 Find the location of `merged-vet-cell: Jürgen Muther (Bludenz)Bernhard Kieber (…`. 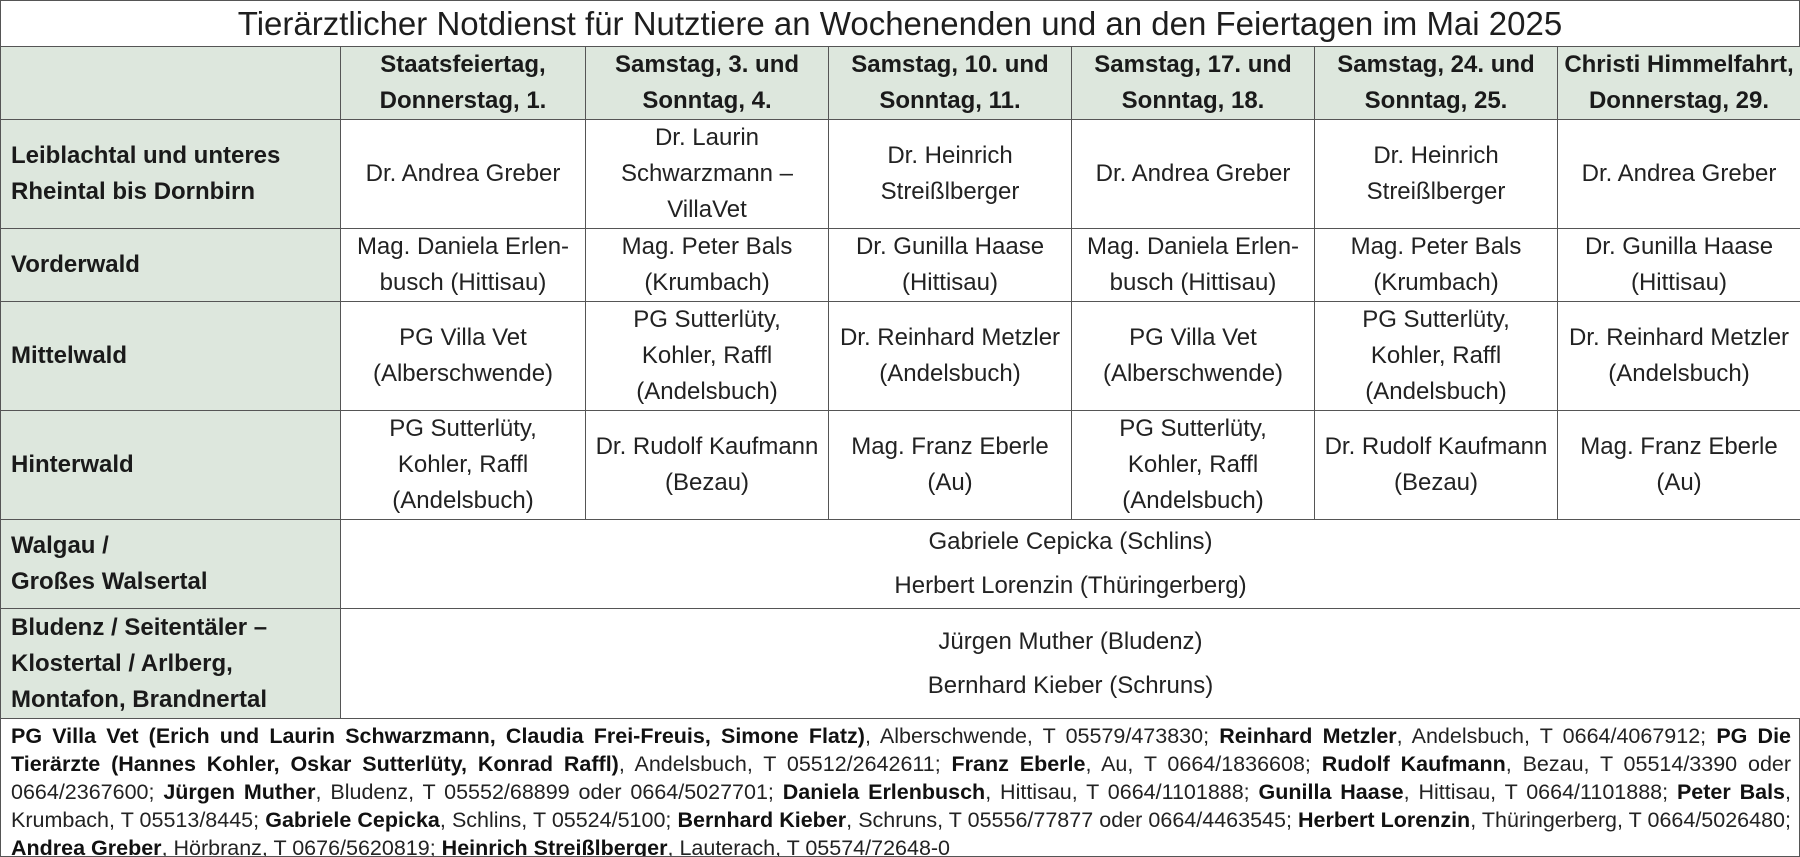

merged-vet-cell: Jürgen Muther (Bludenz)Bernhard Kieber (… is located at coordinates (1070, 664).